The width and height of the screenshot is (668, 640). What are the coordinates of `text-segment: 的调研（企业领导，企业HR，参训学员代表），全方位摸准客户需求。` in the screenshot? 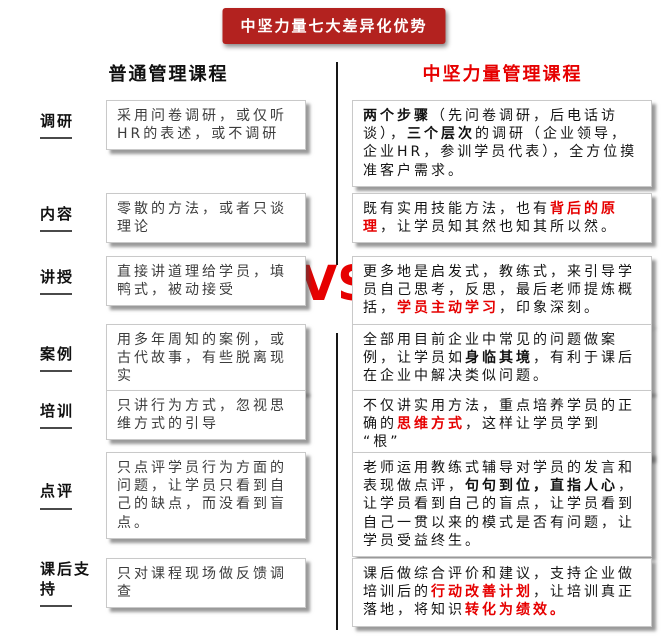 It's located at (500, 152).